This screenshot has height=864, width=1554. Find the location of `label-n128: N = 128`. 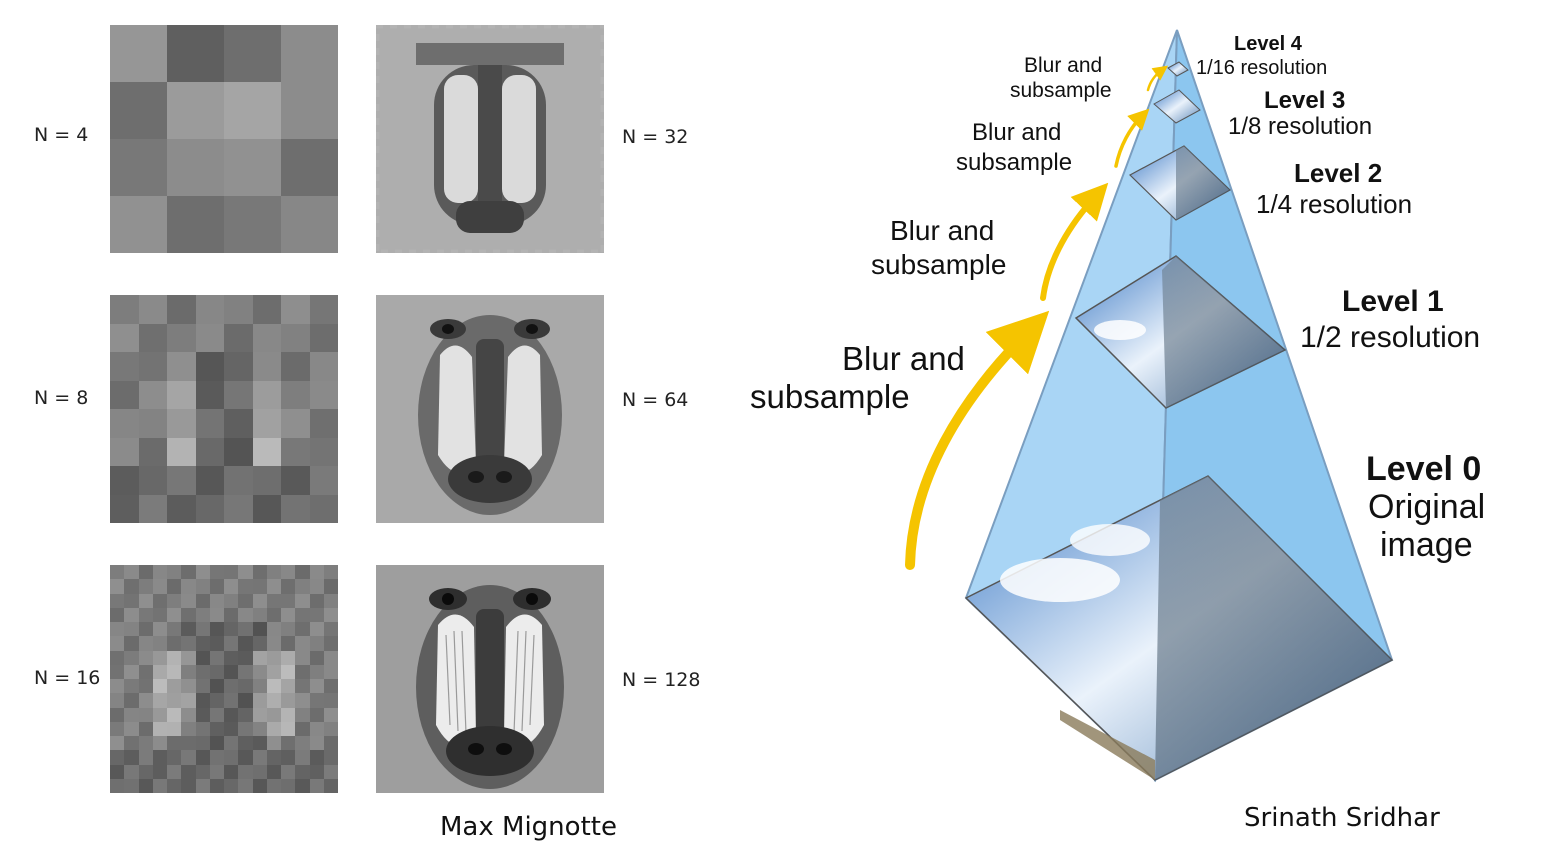

label-n128: N = 128 is located at coordinates (661, 680).